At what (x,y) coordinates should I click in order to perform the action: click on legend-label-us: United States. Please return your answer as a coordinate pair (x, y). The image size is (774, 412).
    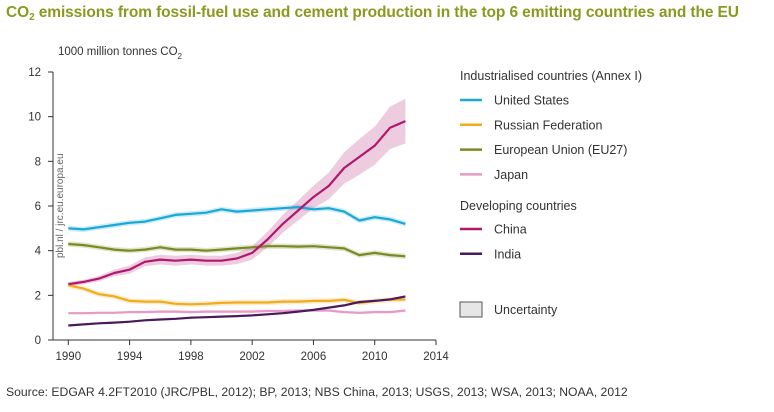
    Looking at the image, I should click on (531, 101).